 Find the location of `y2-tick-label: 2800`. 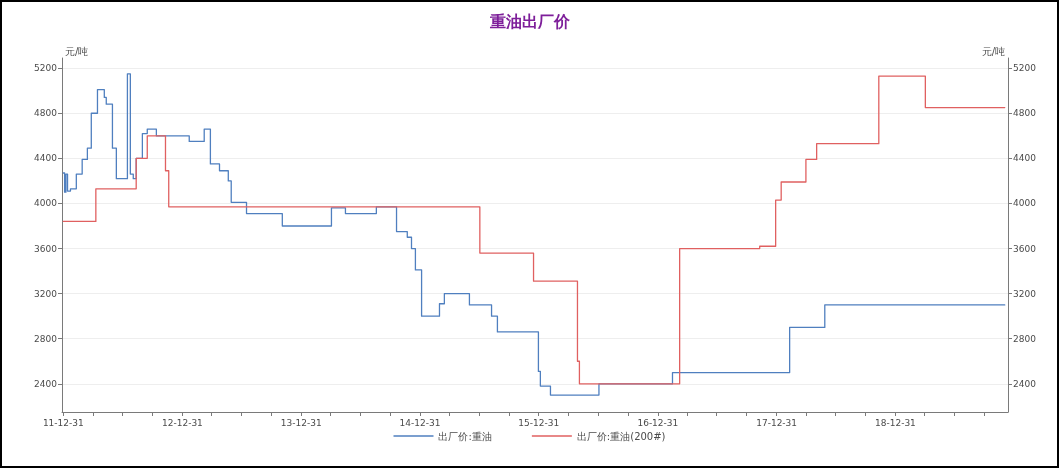

y2-tick-label: 2800 is located at coordinates (1025, 338).